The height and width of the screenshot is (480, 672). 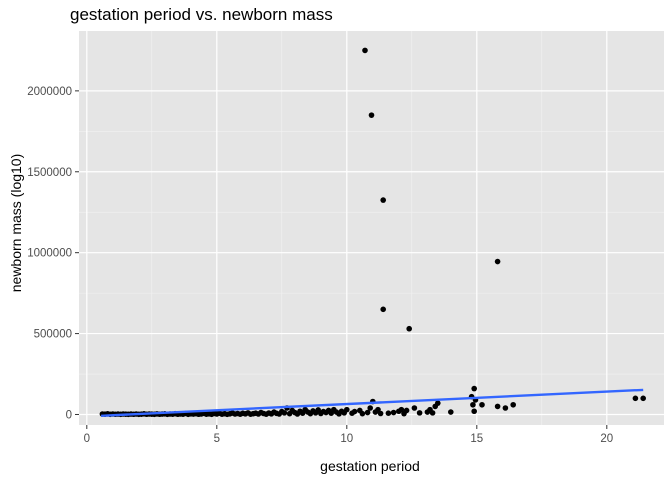 I want to click on y-tick-label: 500000, so click(x=53, y=335).